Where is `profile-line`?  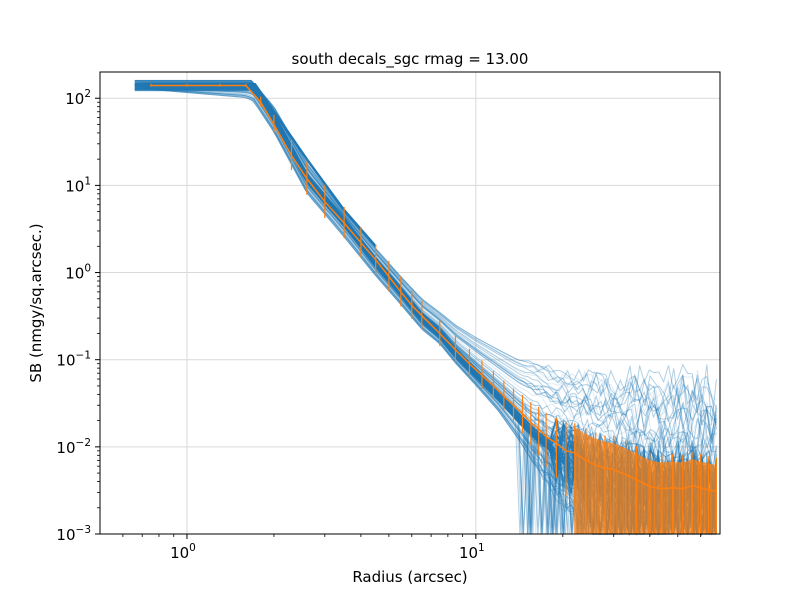 profile-line is located at coordinates (255, 165).